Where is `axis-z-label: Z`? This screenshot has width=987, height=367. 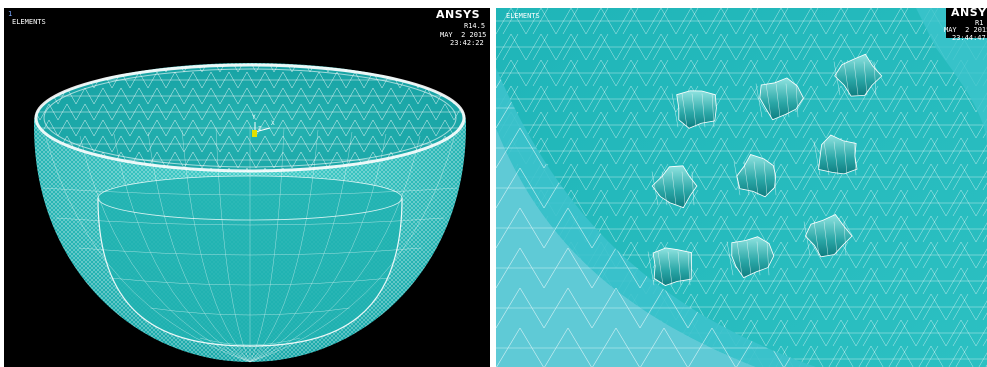
axis-z-label: Z is located at coordinates (260, 129).